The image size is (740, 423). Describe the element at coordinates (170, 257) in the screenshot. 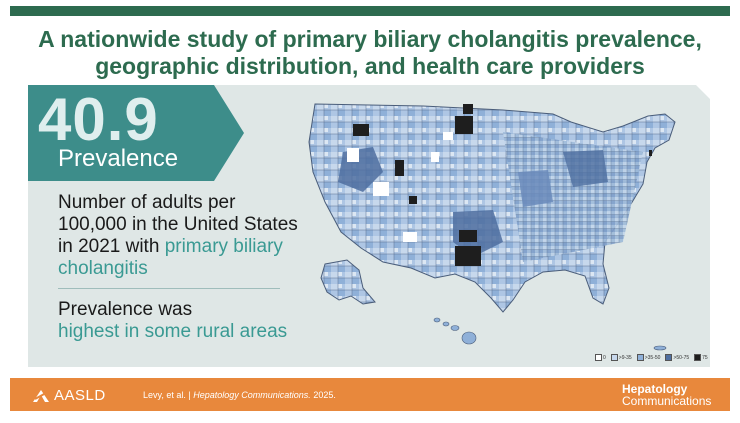

I see `description-accent: primary biliary cholangitis` at that location.